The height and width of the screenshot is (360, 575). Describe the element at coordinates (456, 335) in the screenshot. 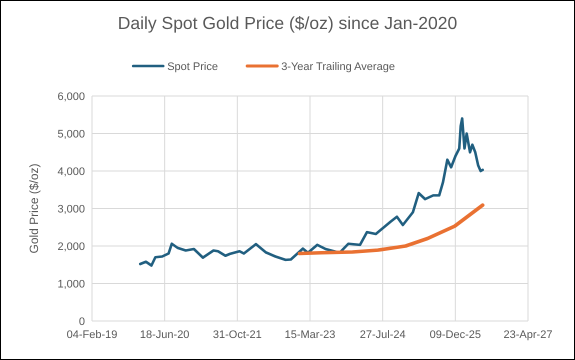

I see `x-tick-label: 09-Dec-25` at that location.